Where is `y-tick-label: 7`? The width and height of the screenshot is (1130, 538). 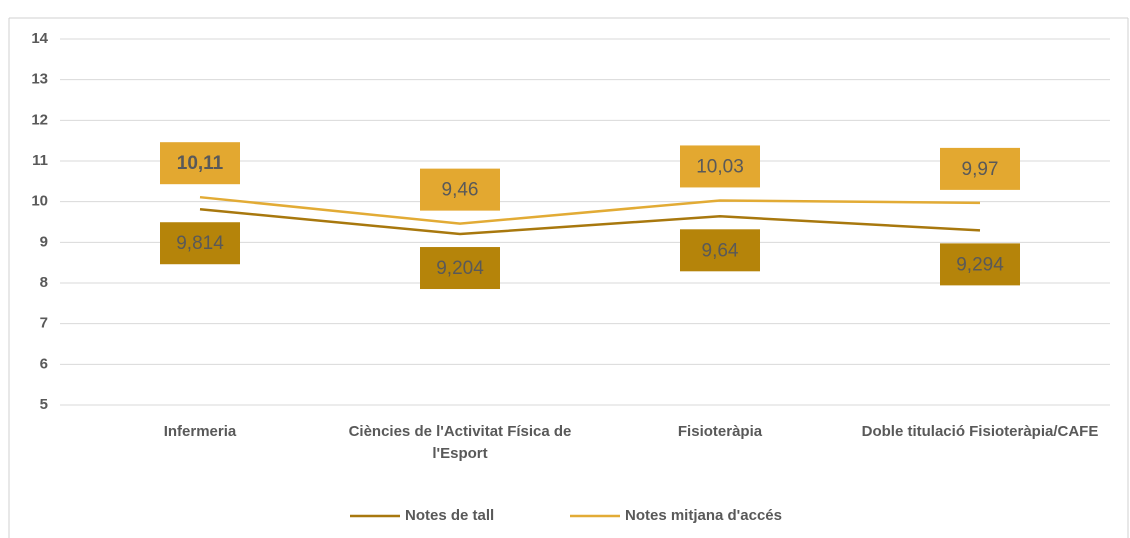 y-tick-label: 7 is located at coordinates (44, 323).